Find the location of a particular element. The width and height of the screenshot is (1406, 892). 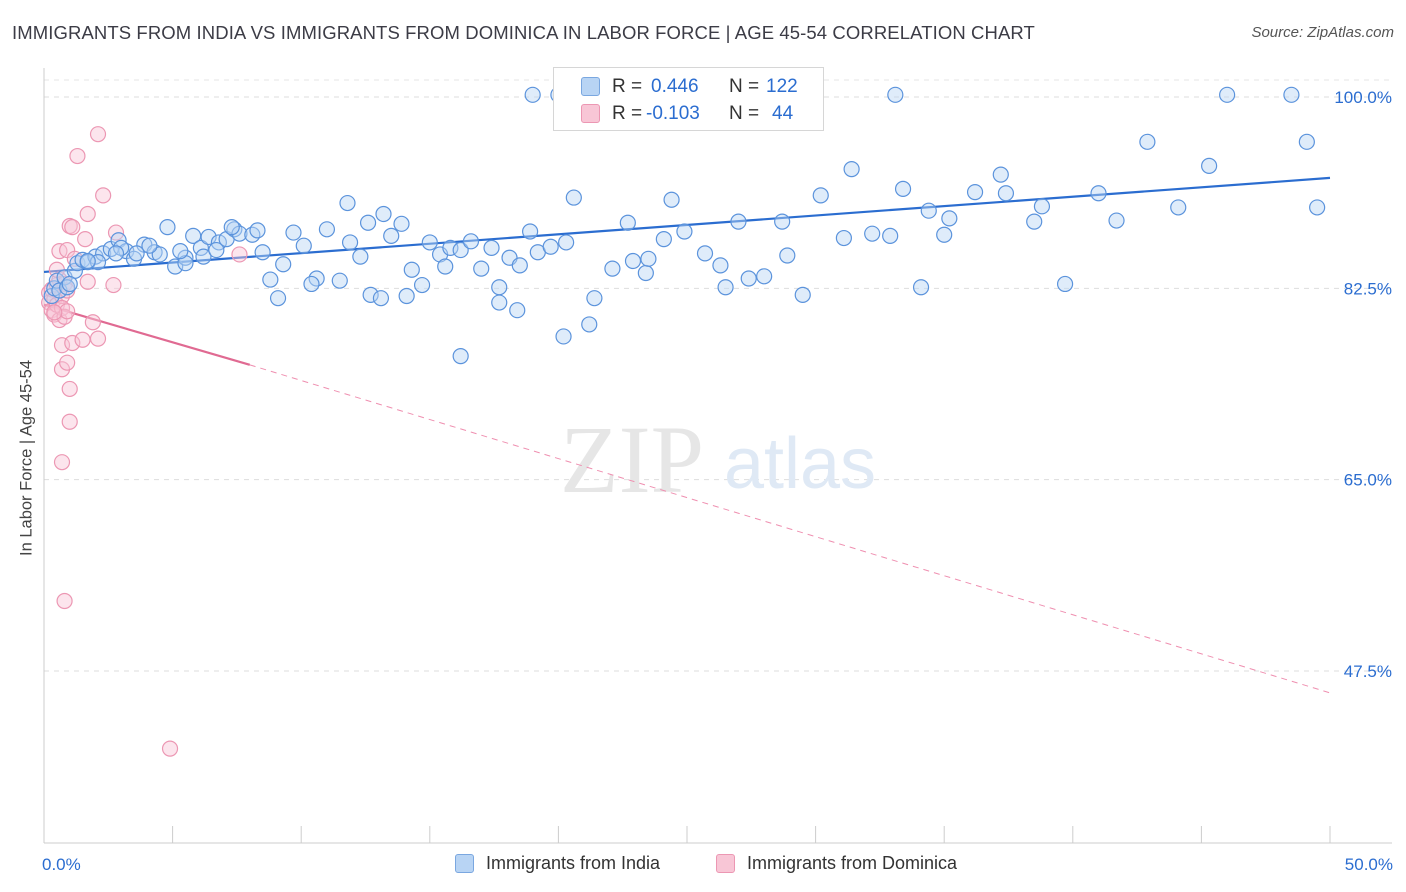

trendline-dominica is located at coordinates (147, 334).